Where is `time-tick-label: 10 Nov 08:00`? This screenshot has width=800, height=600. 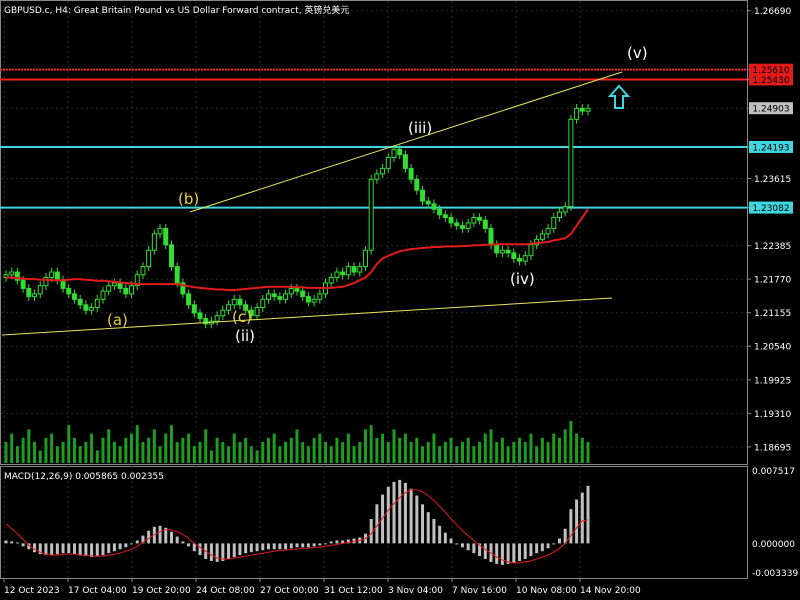
time-tick-label: 10 Nov 08:00 is located at coordinates (546, 591).